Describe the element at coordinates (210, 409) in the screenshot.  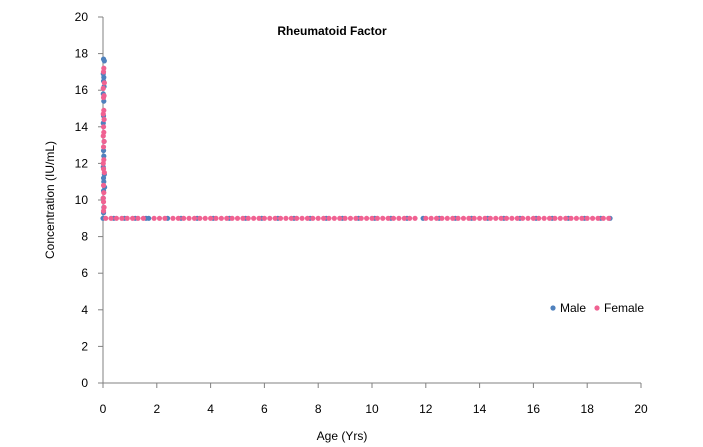
I see `x-tick-label: 4` at that location.